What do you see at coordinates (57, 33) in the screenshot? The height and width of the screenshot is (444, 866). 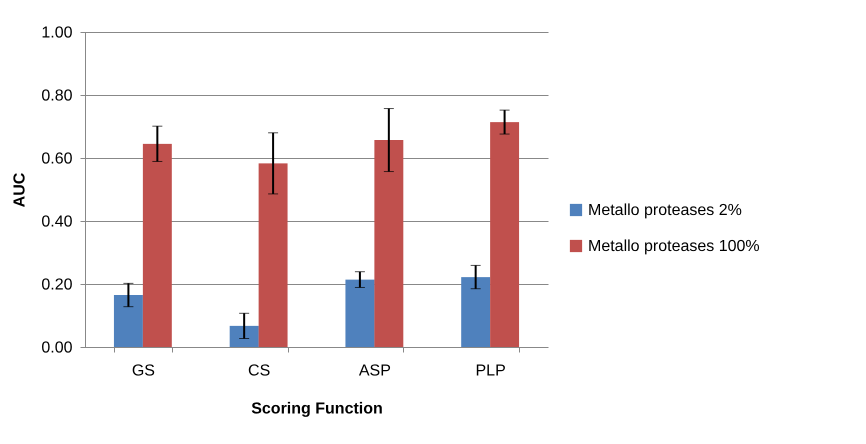 I see `y-tick-label: 1.00` at bounding box center [57, 33].